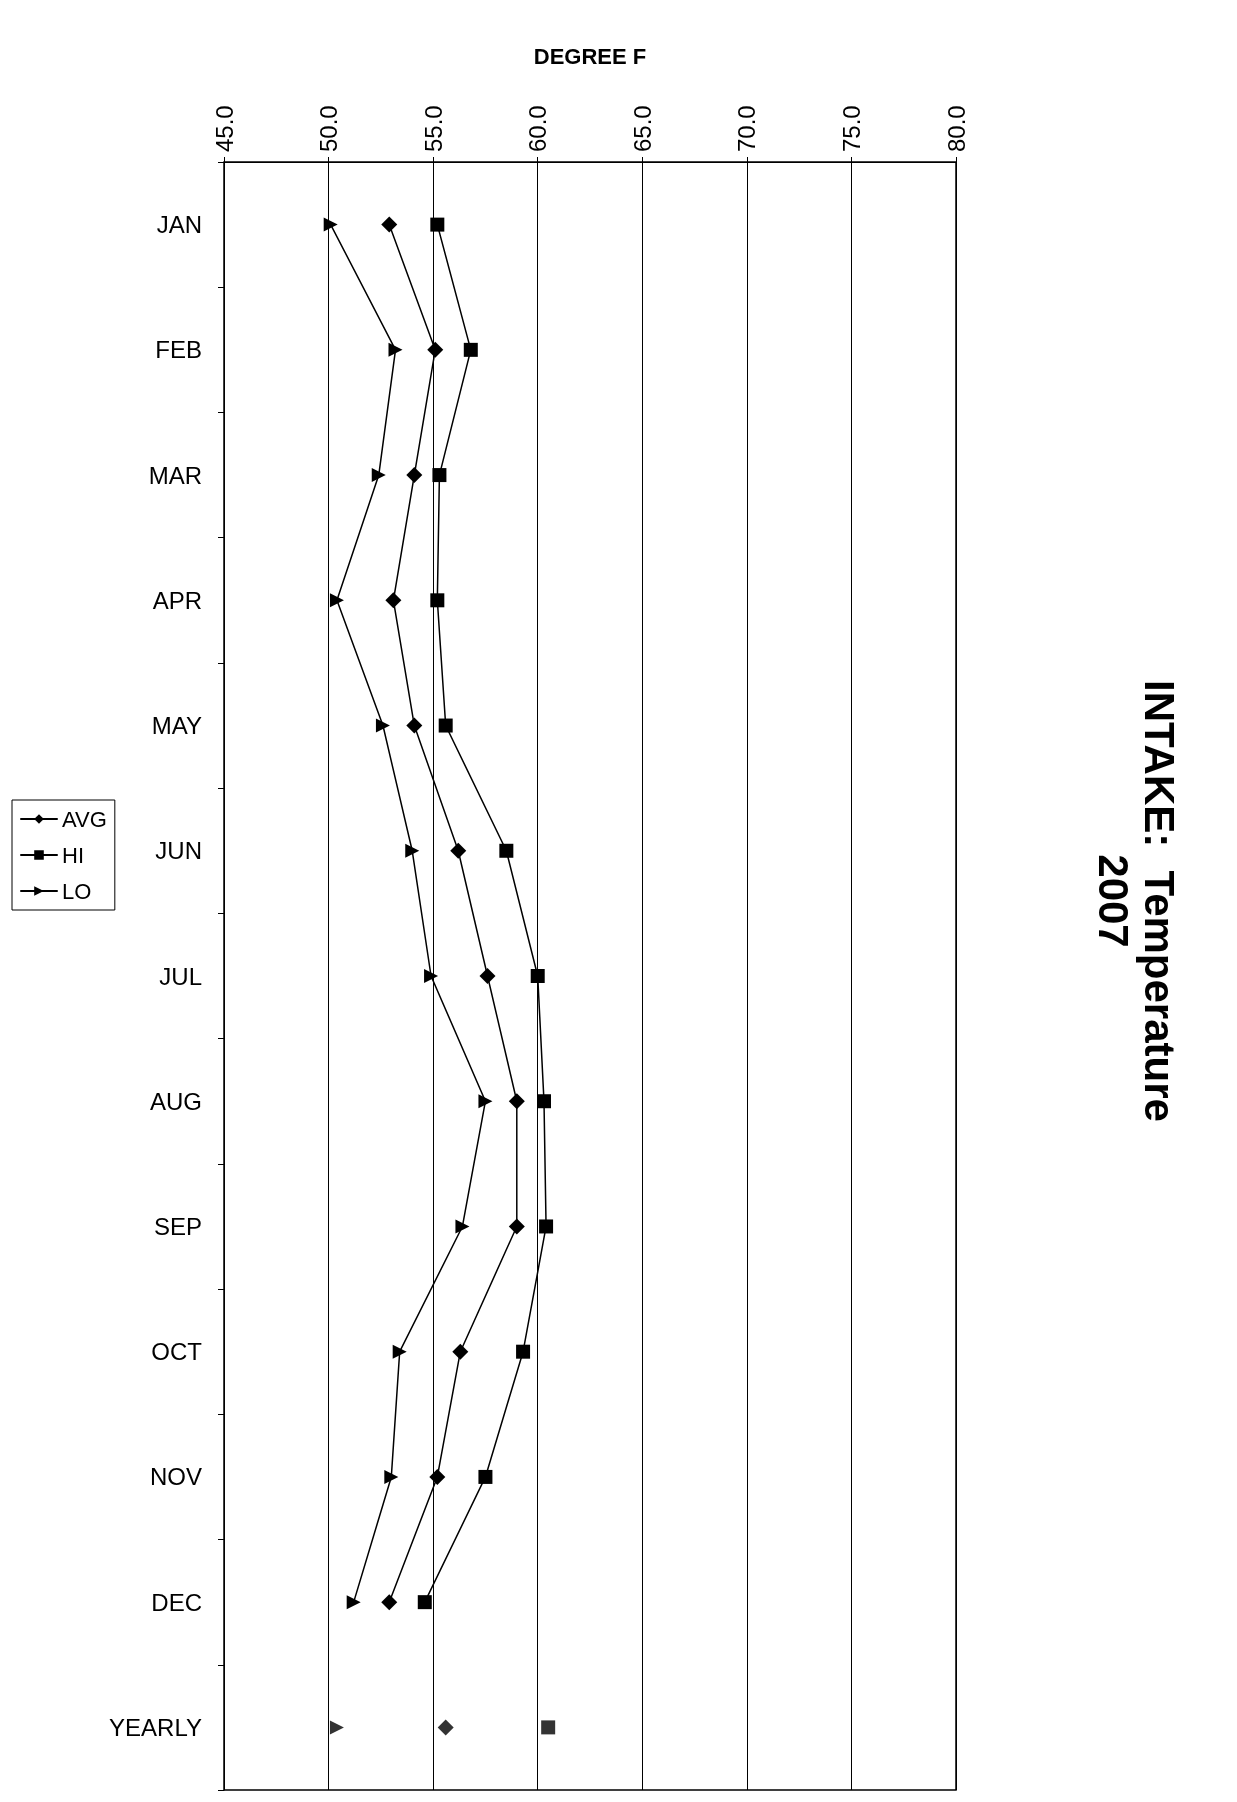  What do you see at coordinates (77, 891) in the screenshot?
I see `legend-label: LO` at bounding box center [77, 891].